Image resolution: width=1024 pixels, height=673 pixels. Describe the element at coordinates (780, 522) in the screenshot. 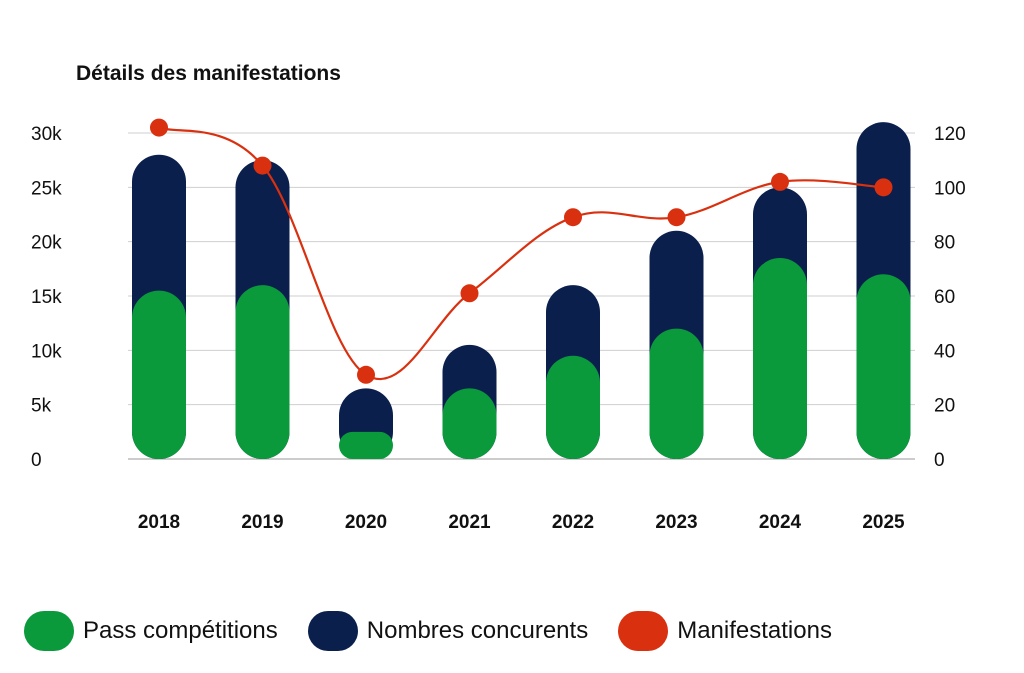

I see `category-label-2024: 2024` at that location.